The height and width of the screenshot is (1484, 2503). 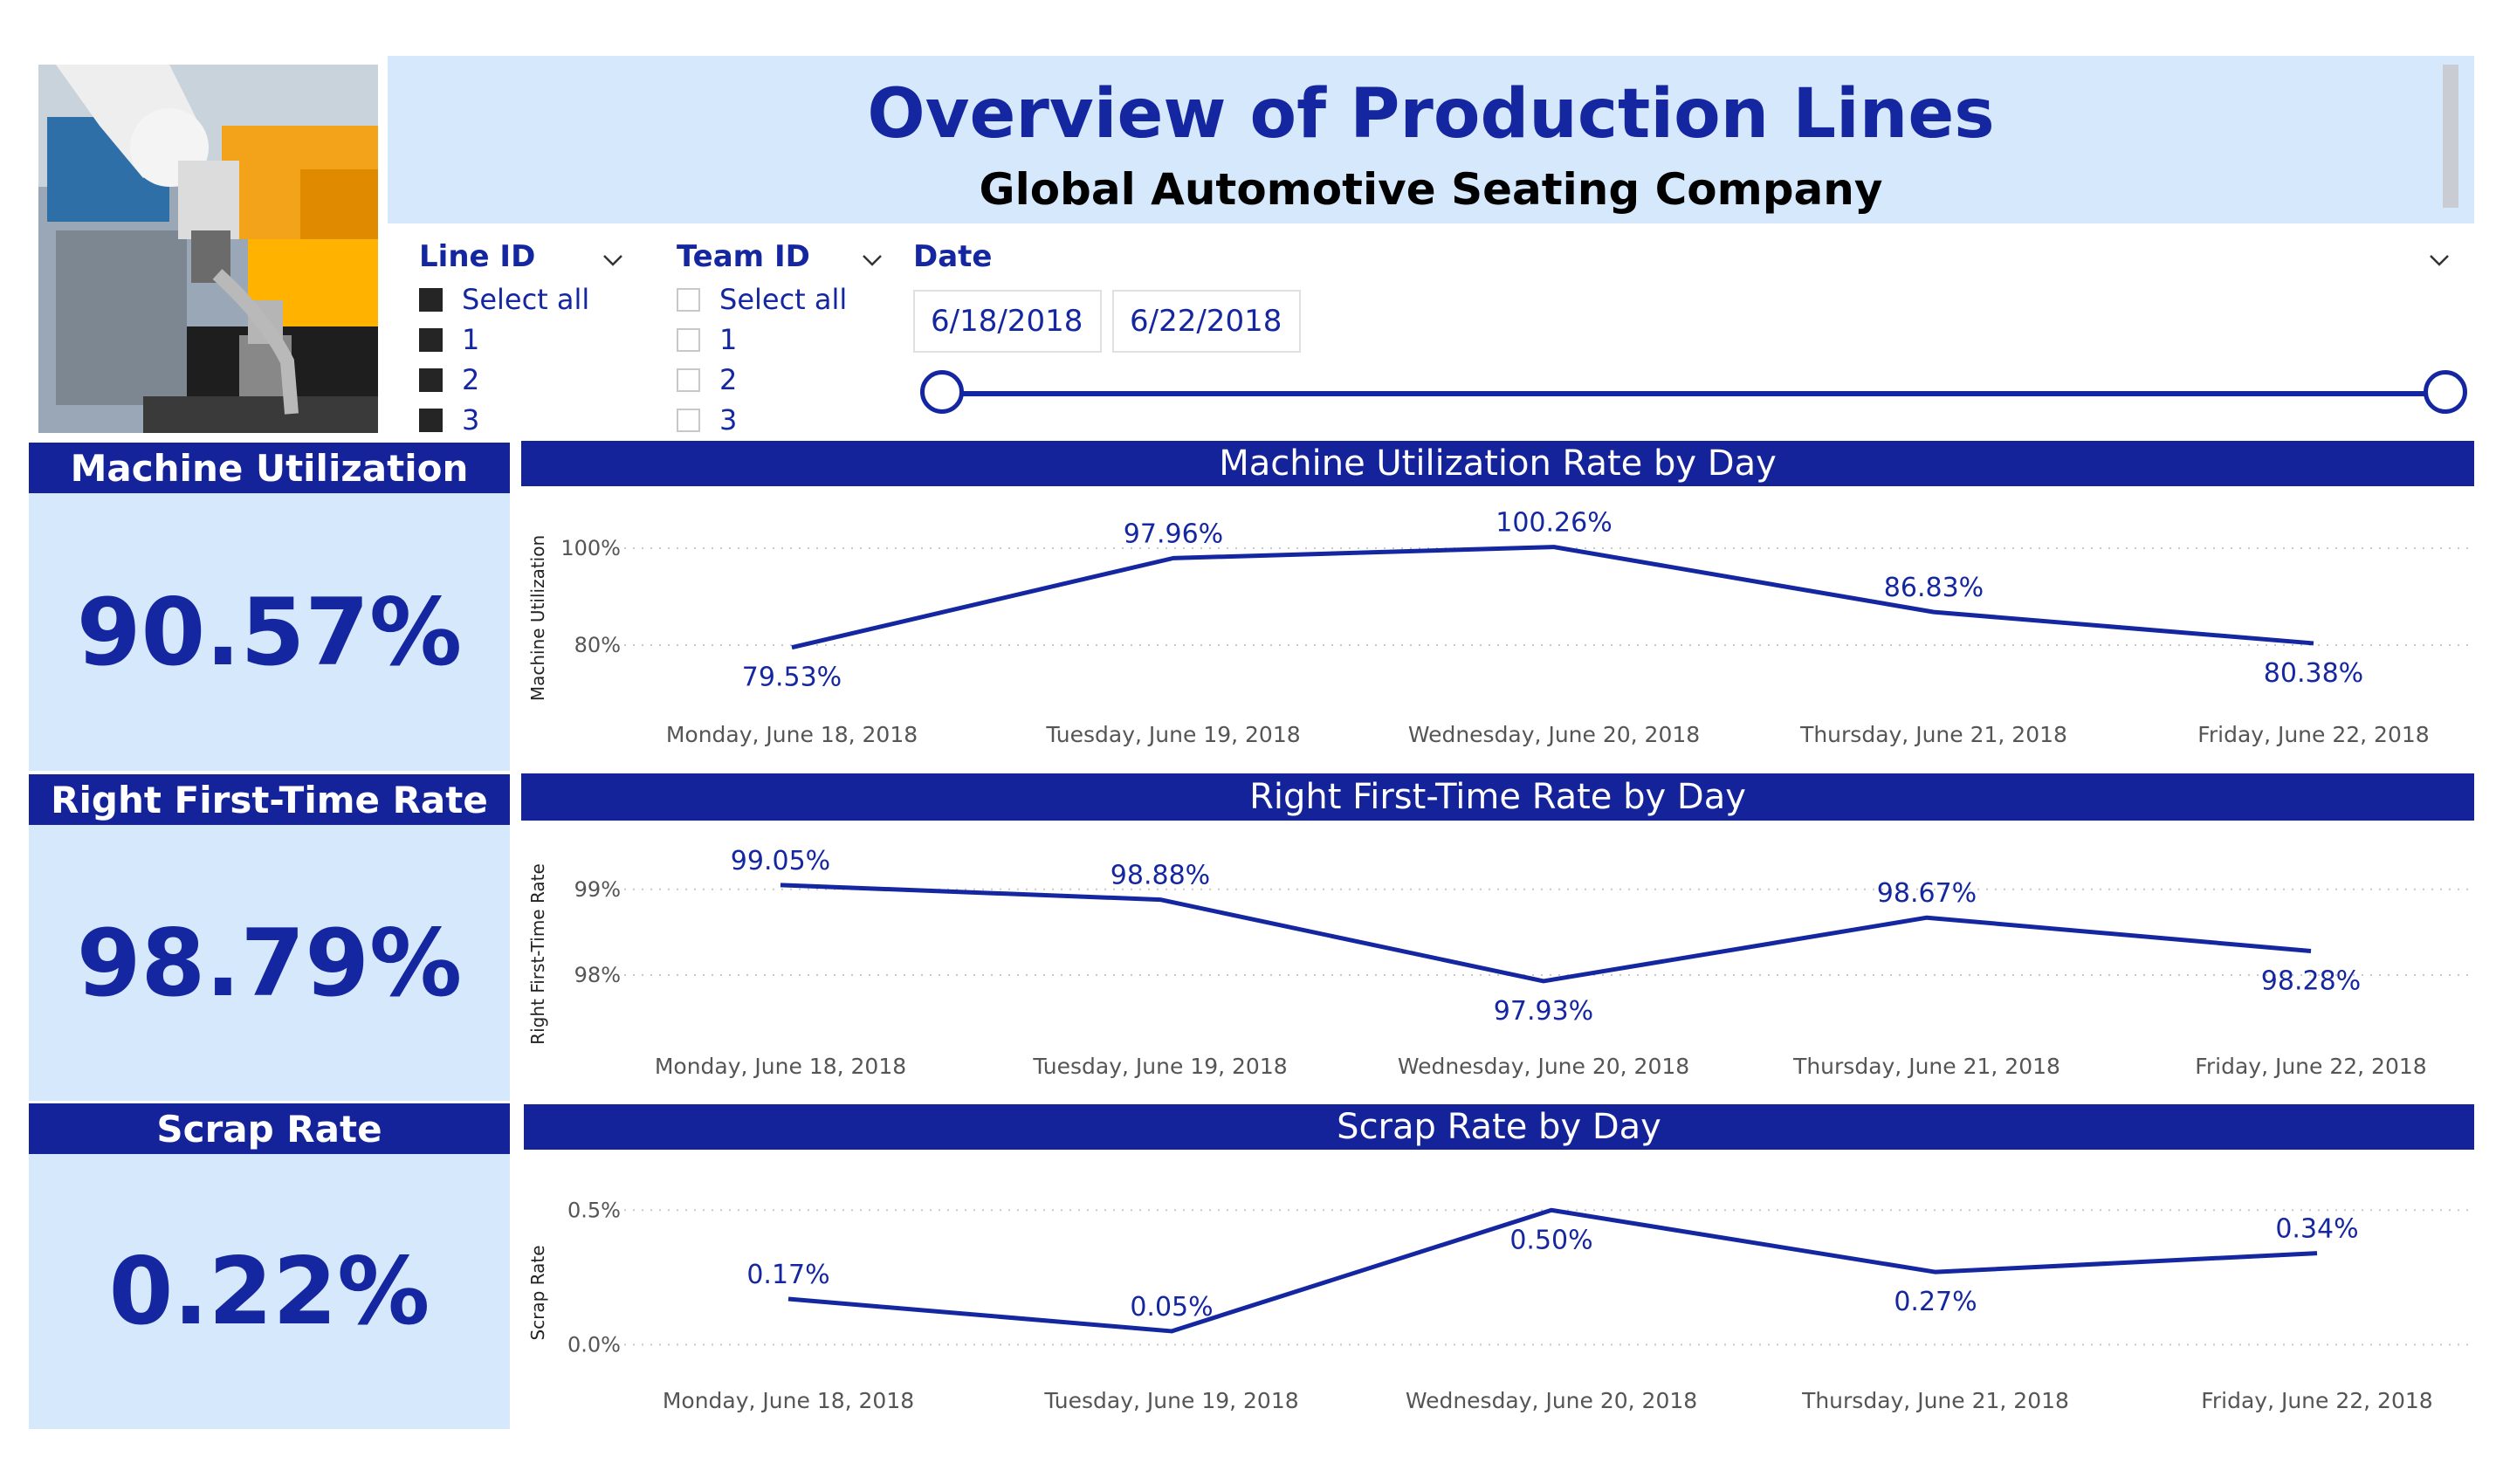 I want to click on date-start-input: 6/18/2018, so click(x=1007, y=322).